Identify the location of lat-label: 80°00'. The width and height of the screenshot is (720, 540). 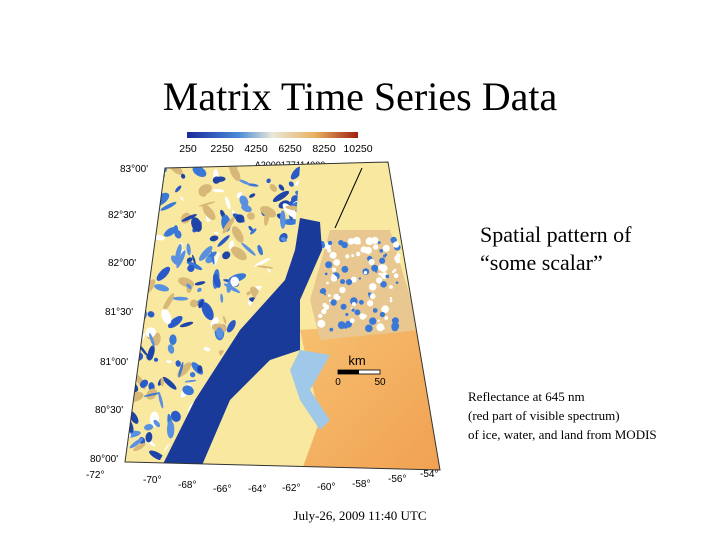
(104, 459).